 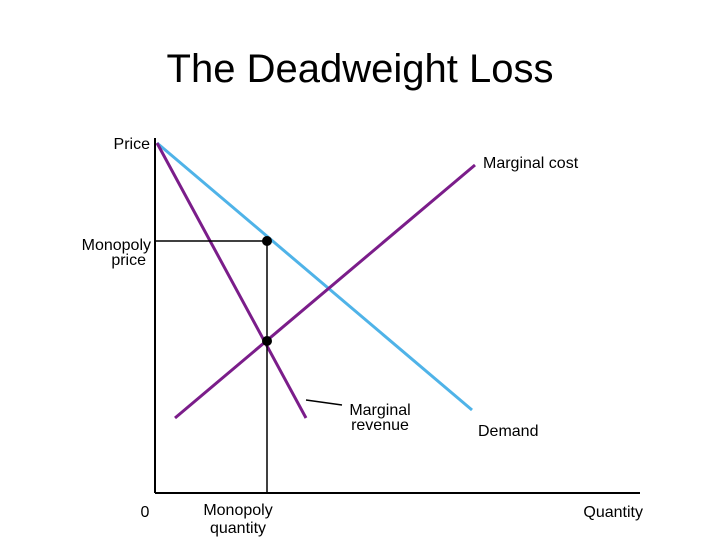 I want to click on marginal-cost-label: Marginal cost, so click(x=531, y=163).